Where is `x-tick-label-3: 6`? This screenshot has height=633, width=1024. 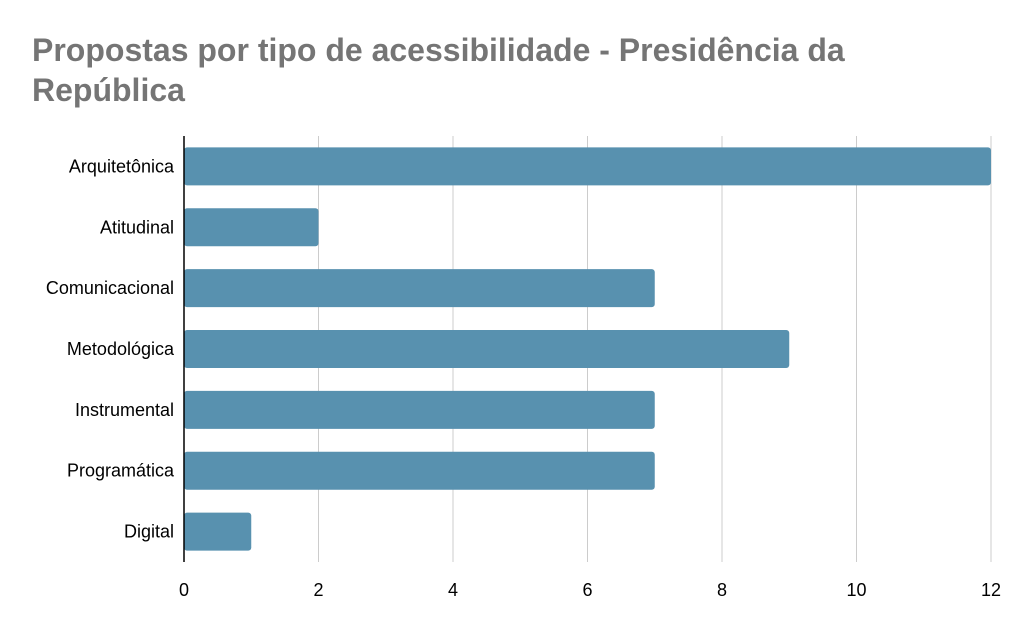 x-tick-label-3: 6 is located at coordinates (587, 590).